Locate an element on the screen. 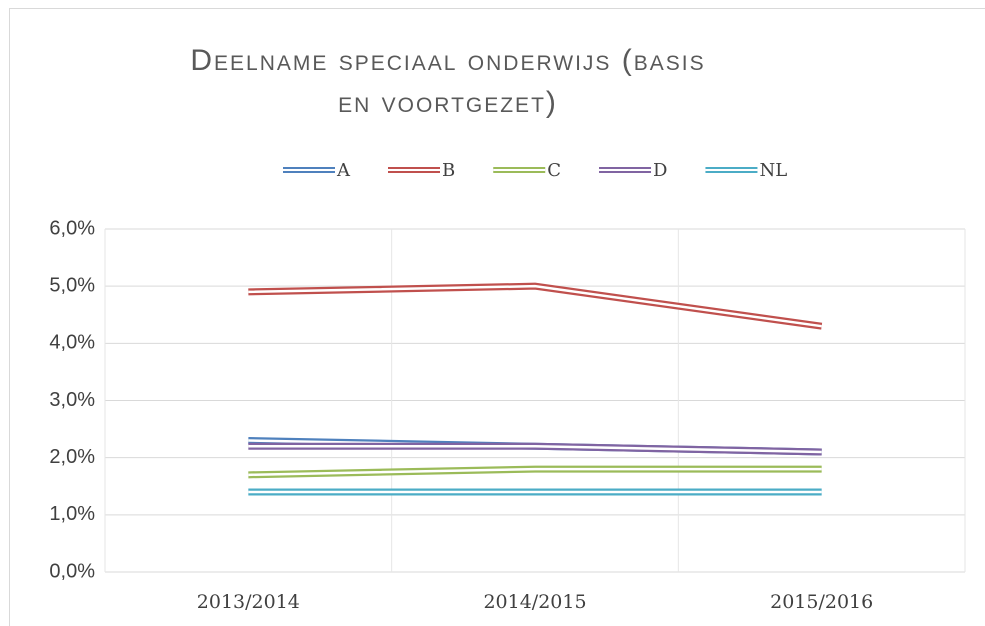 This screenshot has height=626, width=985. x-tick-label: 2015/2016 is located at coordinates (821, 602).